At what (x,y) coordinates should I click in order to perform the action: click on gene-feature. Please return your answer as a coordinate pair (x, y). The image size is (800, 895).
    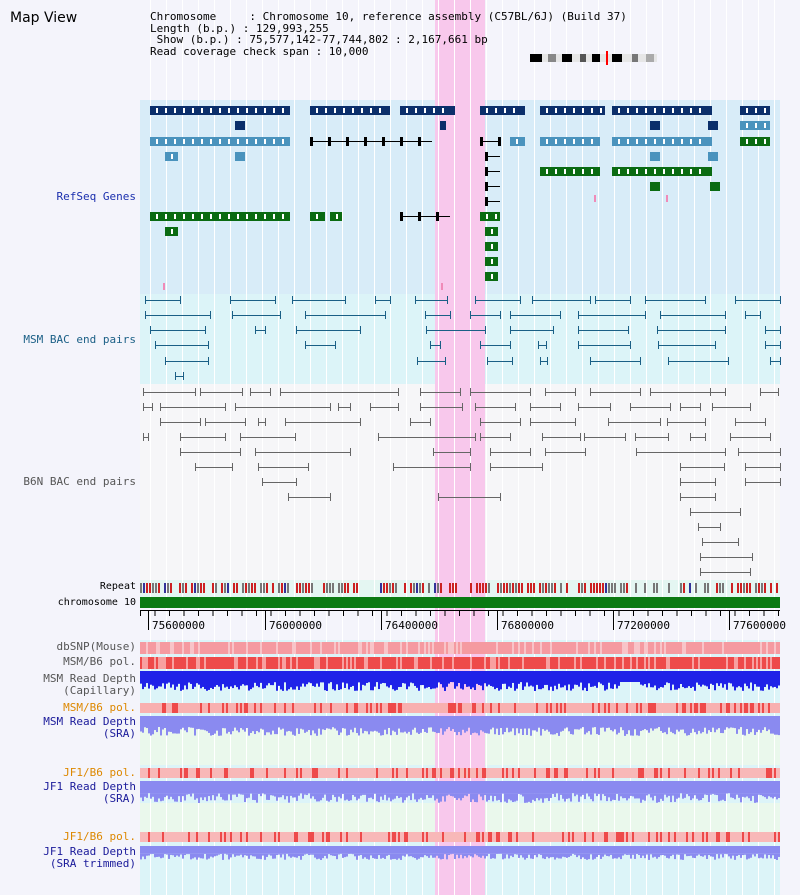
    Looking at the image, I should click on (350, 110).